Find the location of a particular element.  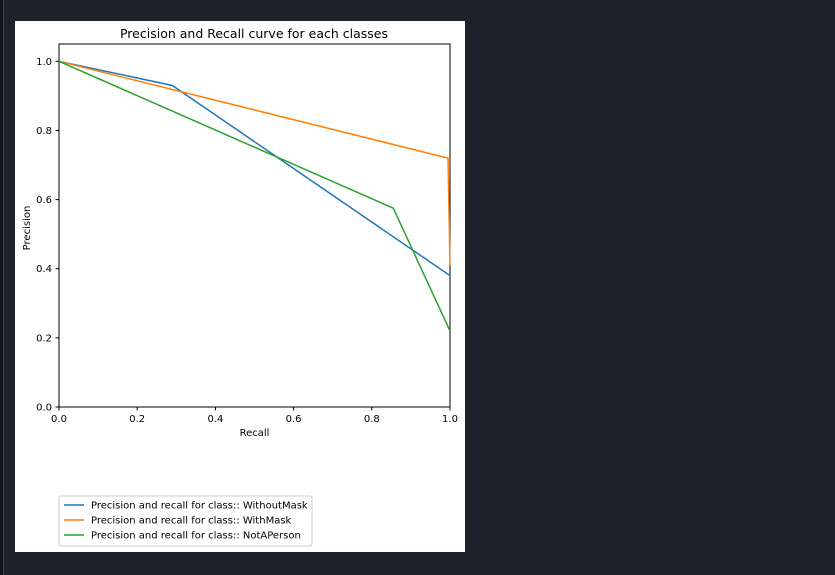

x-axis-label: Recall is located at coordinates (255, 433).